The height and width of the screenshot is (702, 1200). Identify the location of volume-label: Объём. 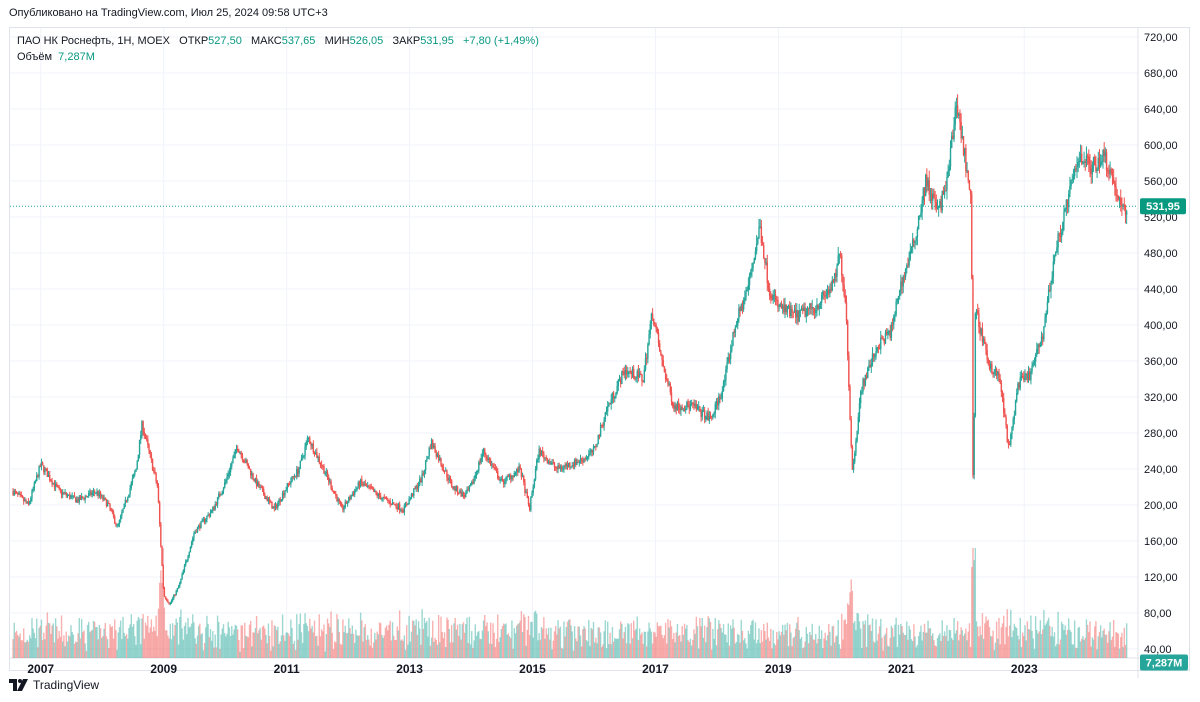
(35, 57).